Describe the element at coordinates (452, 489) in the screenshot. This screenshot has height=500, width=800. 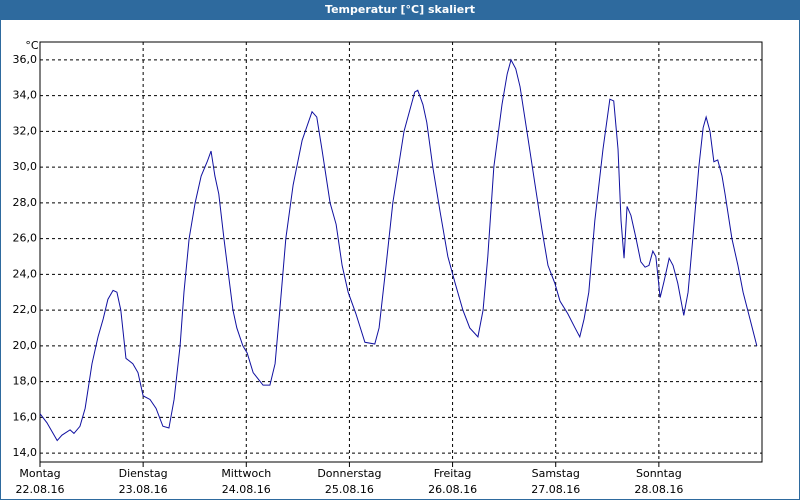
I see `x-tick-date: 26.08.16` at that location.